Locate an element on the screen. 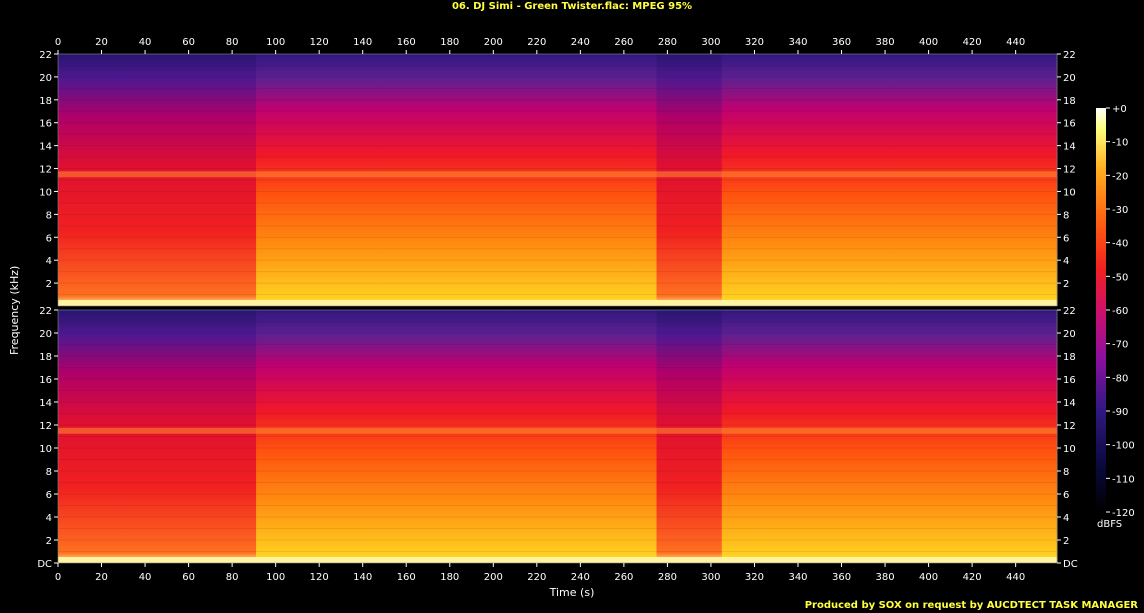  x-tick-label: 280 is located at coordinates (667, 577).